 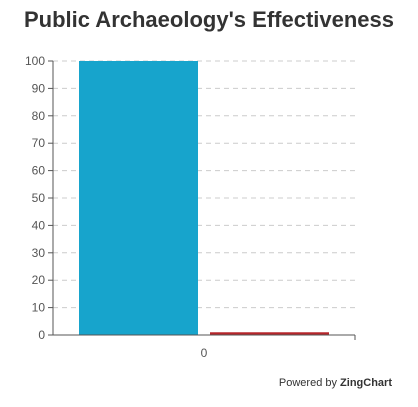 What do you see at coordinates (39, 225) in the screenshot?
I see `y-tick-label: 40` at bounding box center [39, 225].